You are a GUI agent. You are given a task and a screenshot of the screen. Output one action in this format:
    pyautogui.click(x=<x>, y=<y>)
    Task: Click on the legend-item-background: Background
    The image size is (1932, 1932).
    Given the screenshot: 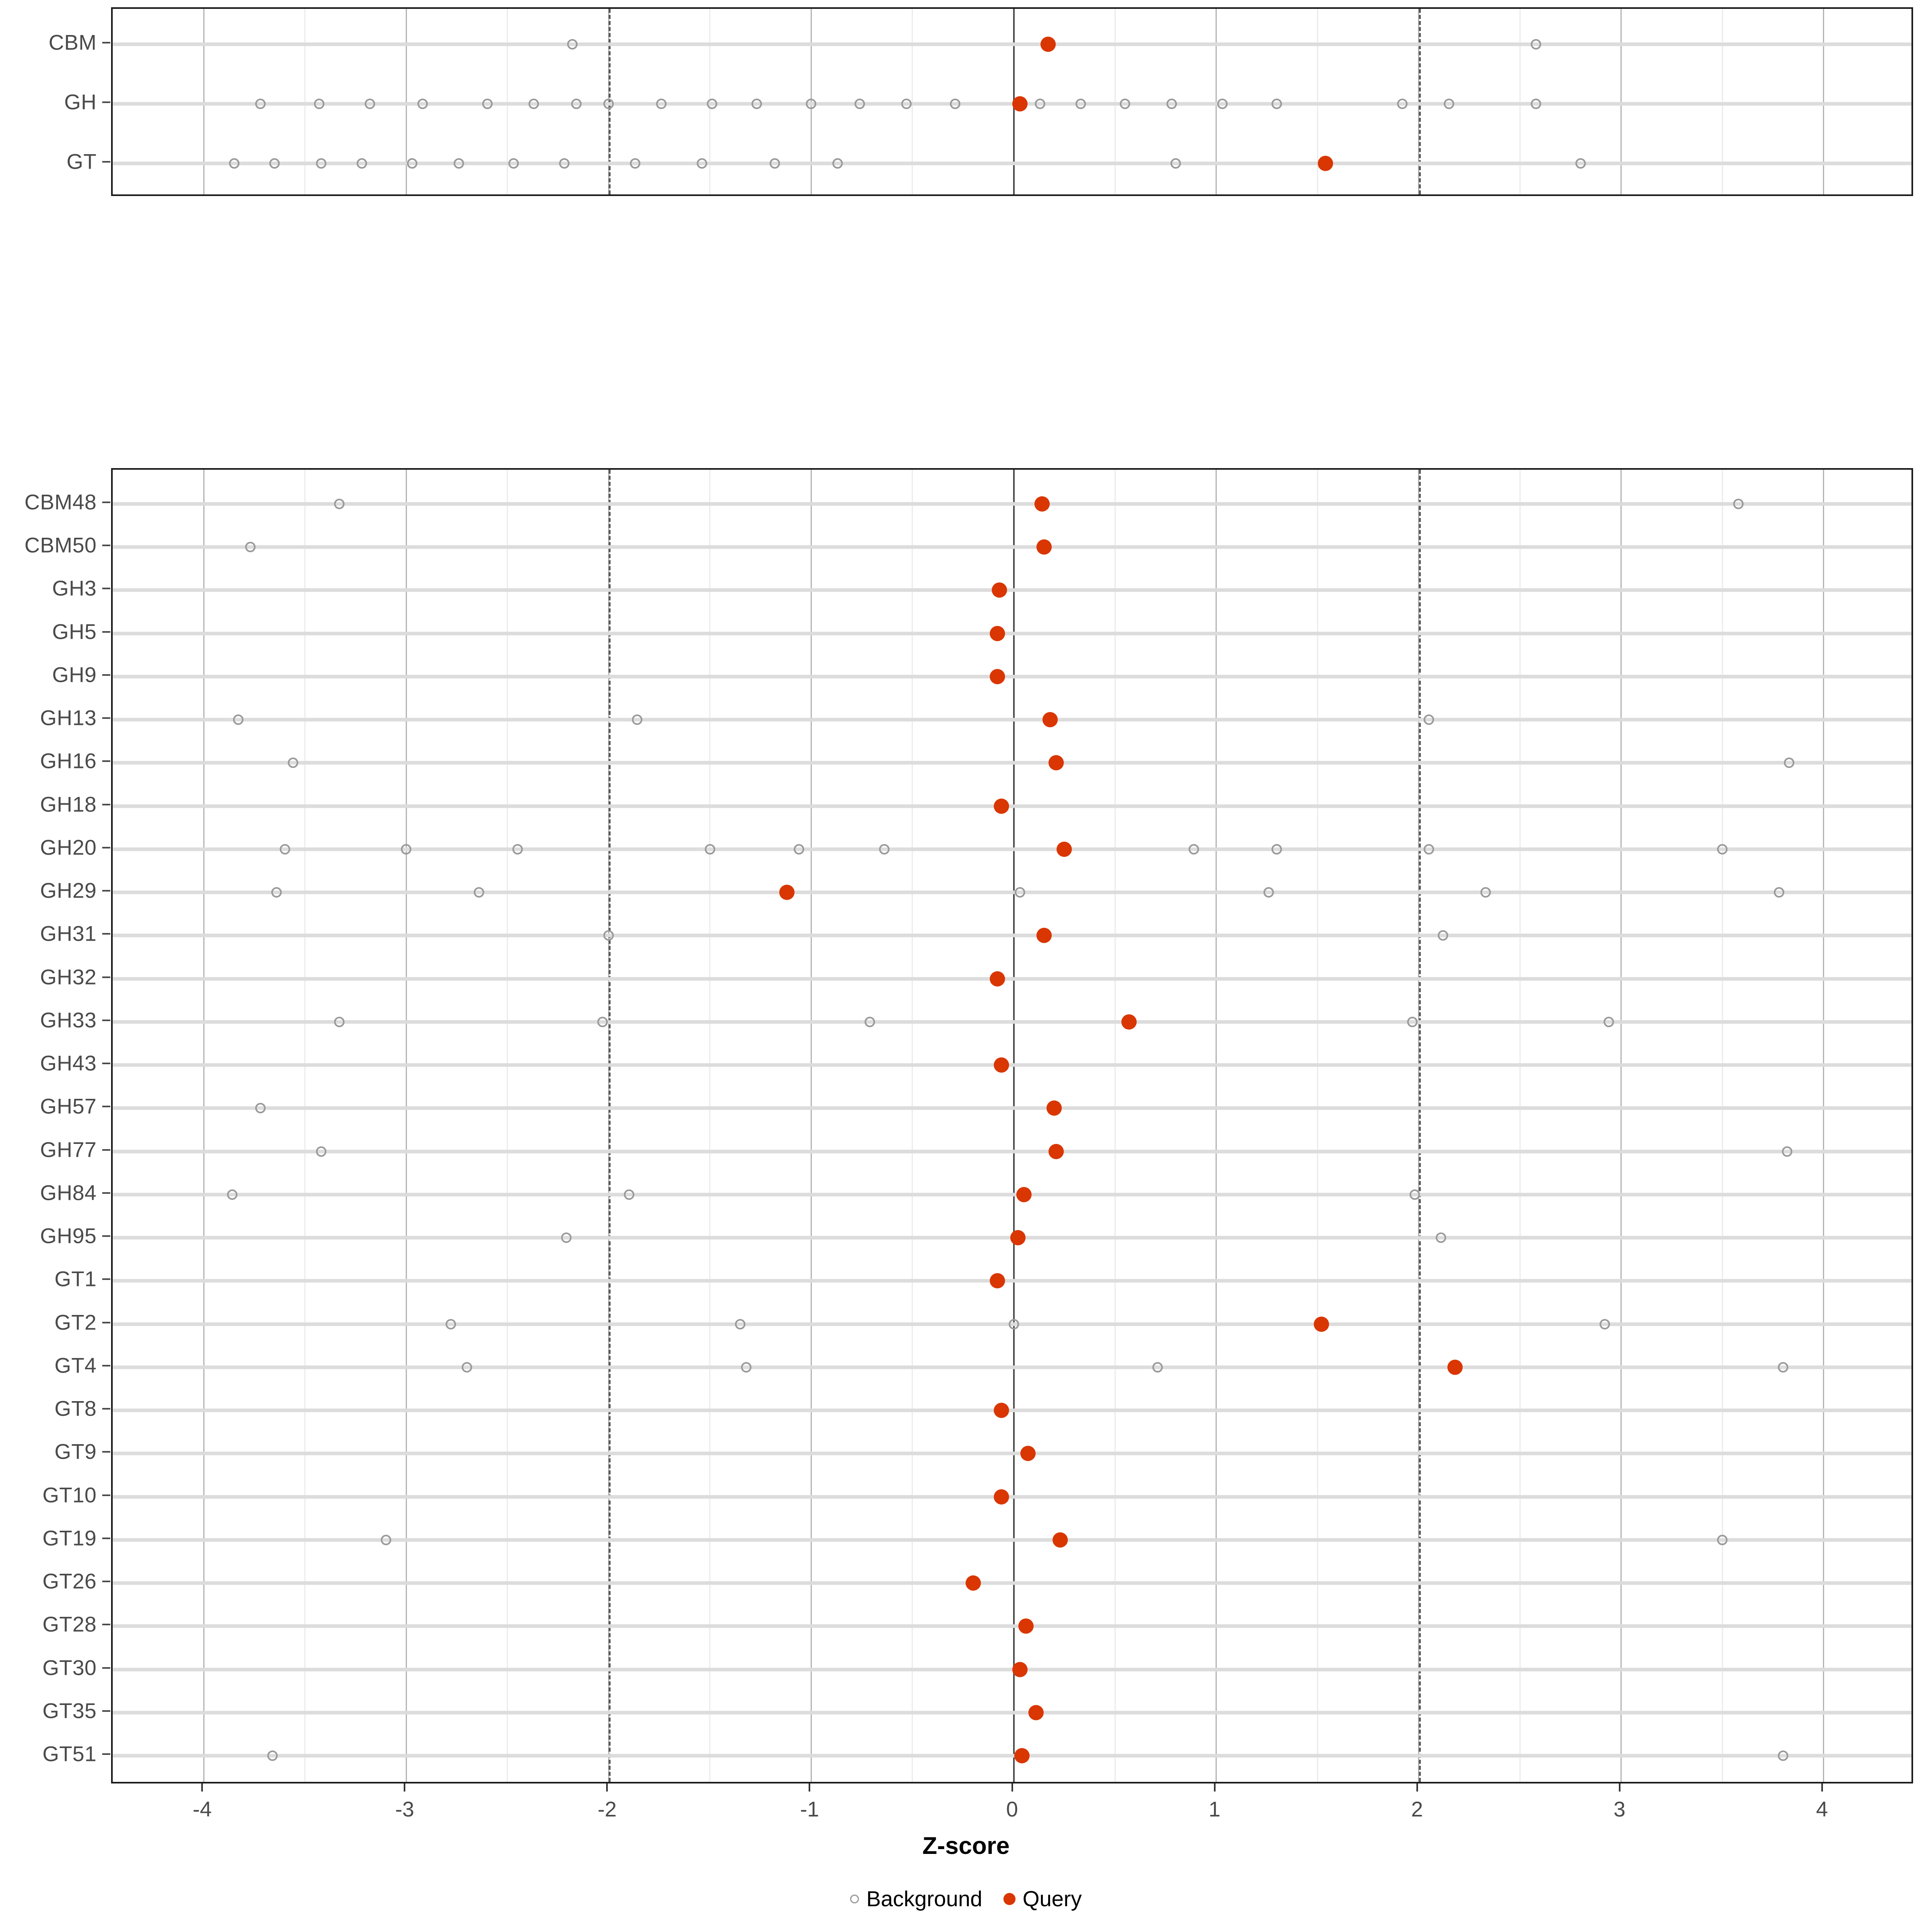 What is the action you would take?
    pyautogui.click(x=916, y=1898)
    